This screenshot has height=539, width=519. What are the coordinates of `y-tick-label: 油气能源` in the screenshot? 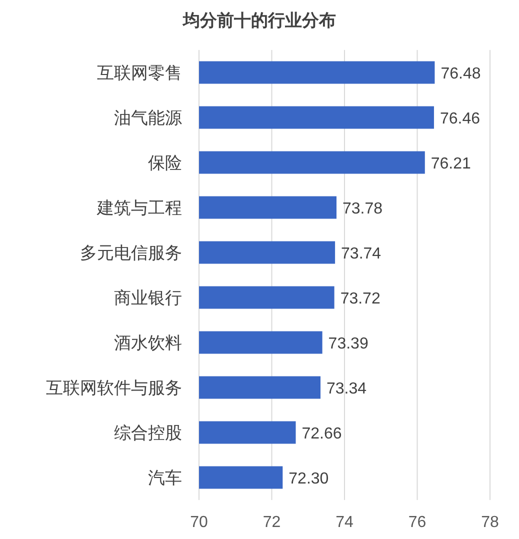 It's located at (148, 118).